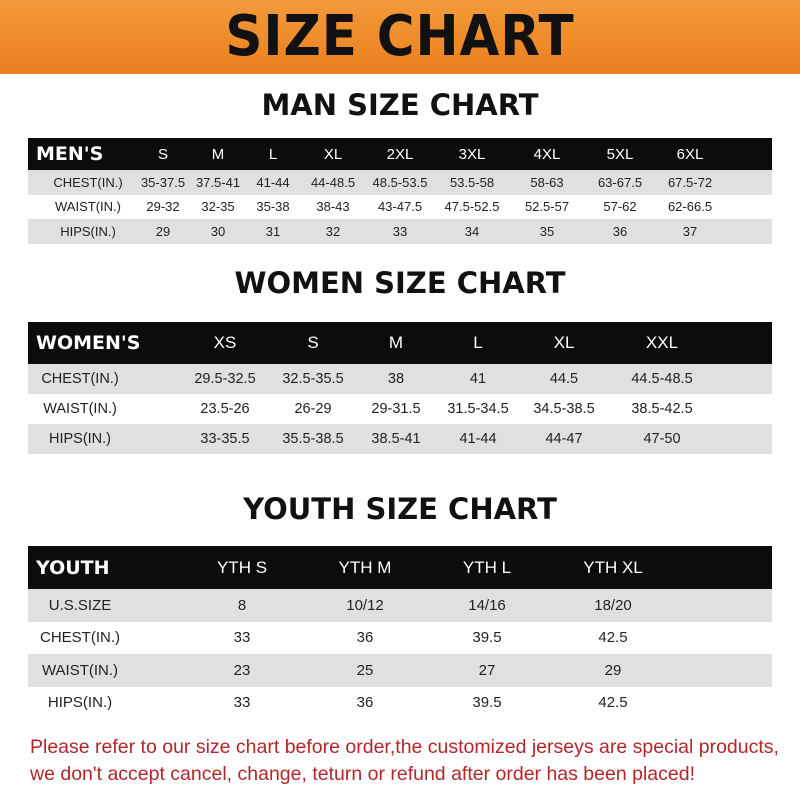 The height and width of the screenshot is (800, 800). Describe the element at coordinates (564, 379) in the screenshot. I see `table-cell: 44.5` at that location.